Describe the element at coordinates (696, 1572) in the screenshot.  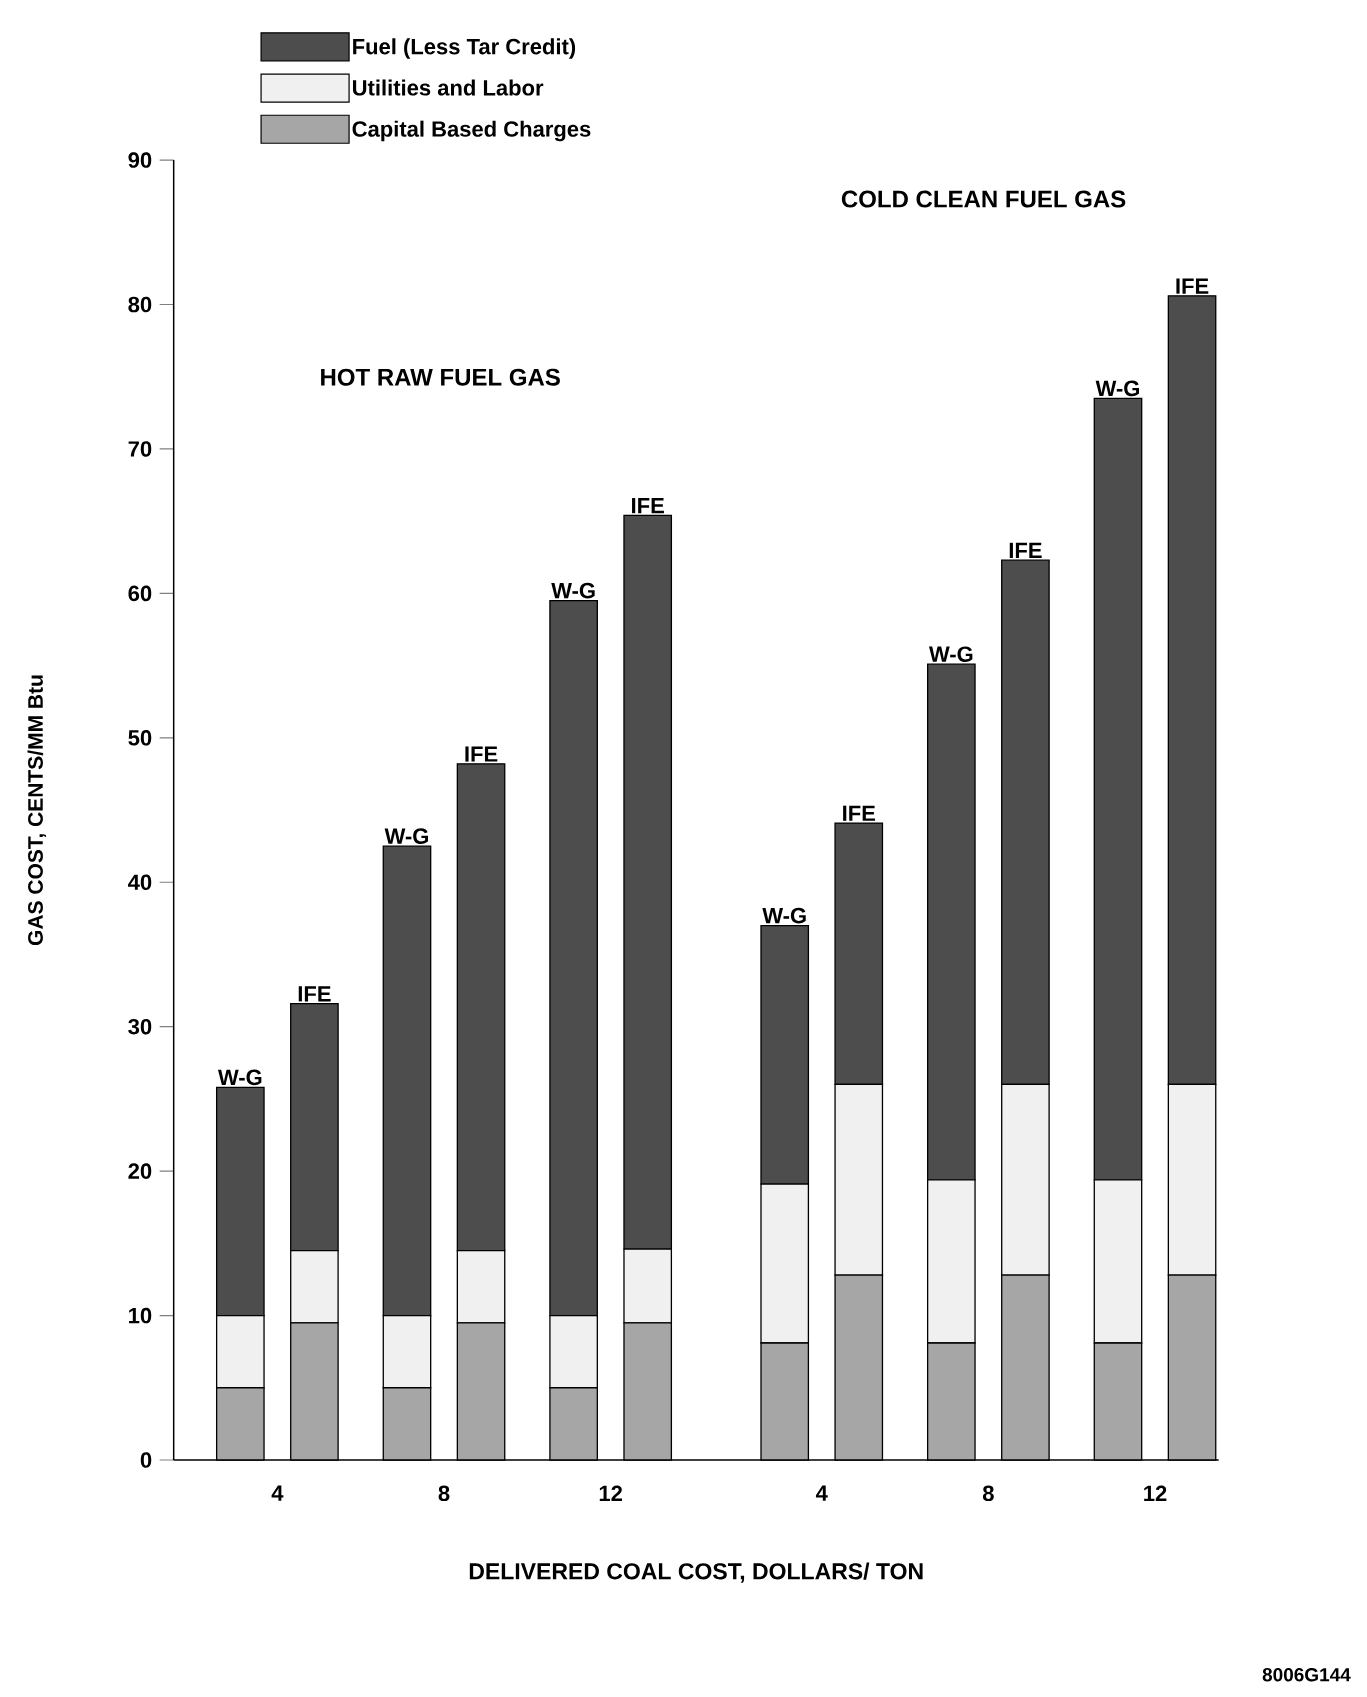
I see `x-axis-title: DELIVERED COAL COST, DOLLARS/ TON` at that location.